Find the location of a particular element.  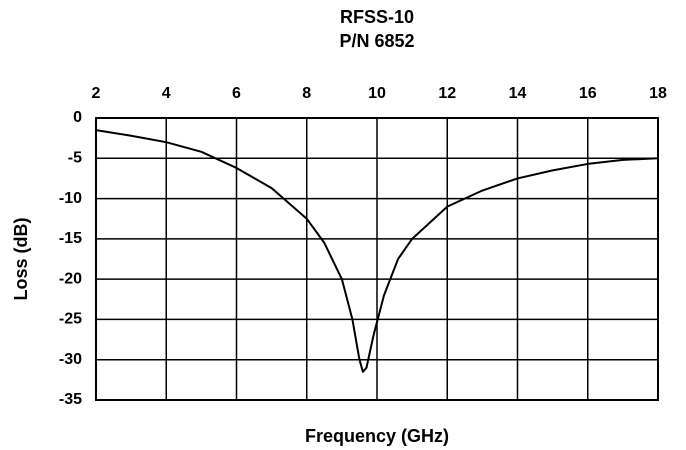

y-tick-label: -20 is located at coordinates (70, 278).